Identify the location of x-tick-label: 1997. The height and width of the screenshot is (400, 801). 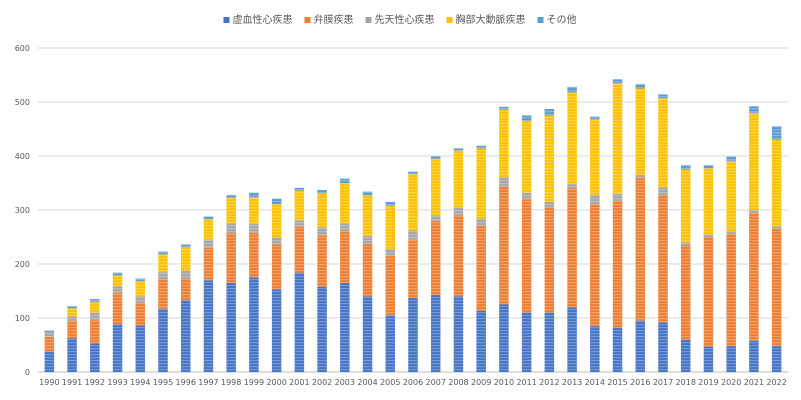
(208, 382).